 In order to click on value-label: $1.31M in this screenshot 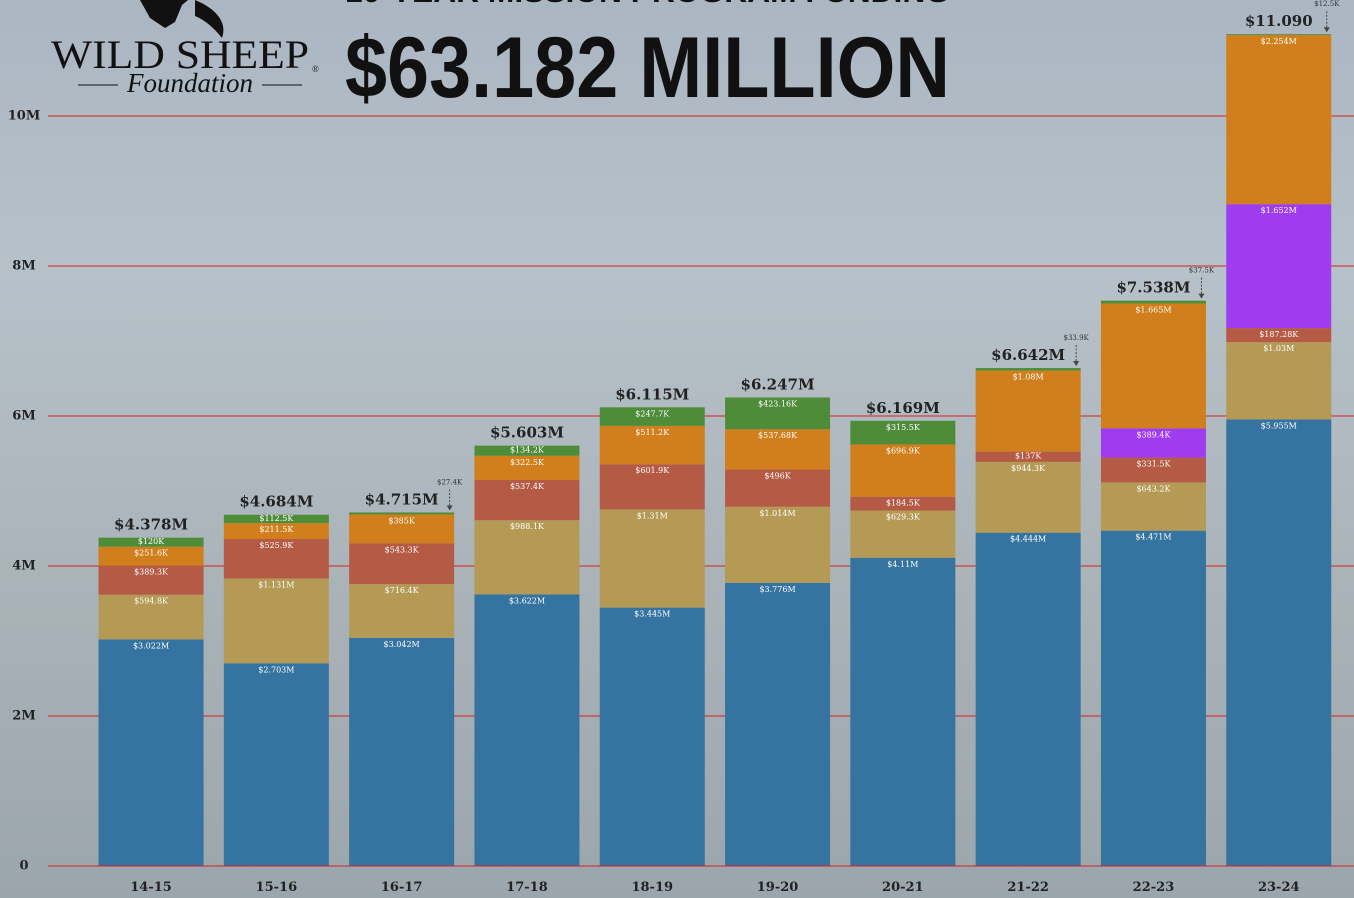, I will do `click(652, 515)`.